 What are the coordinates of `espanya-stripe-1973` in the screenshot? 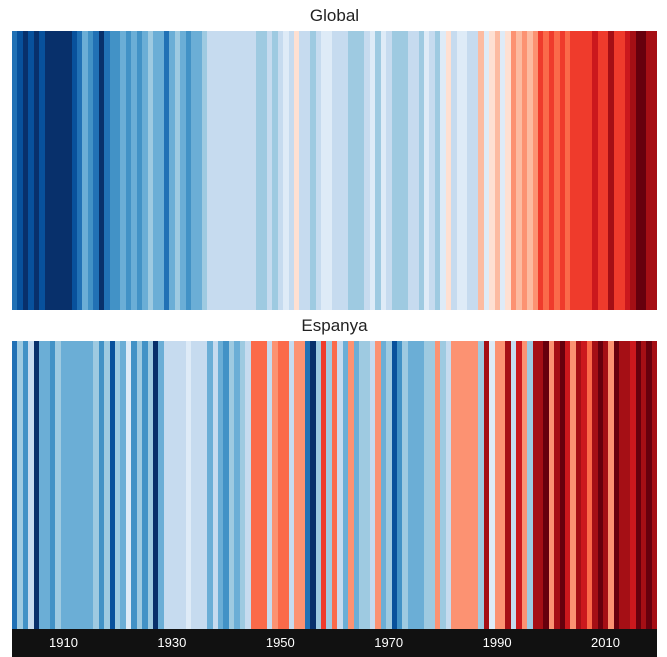 It's located at (405, 485).